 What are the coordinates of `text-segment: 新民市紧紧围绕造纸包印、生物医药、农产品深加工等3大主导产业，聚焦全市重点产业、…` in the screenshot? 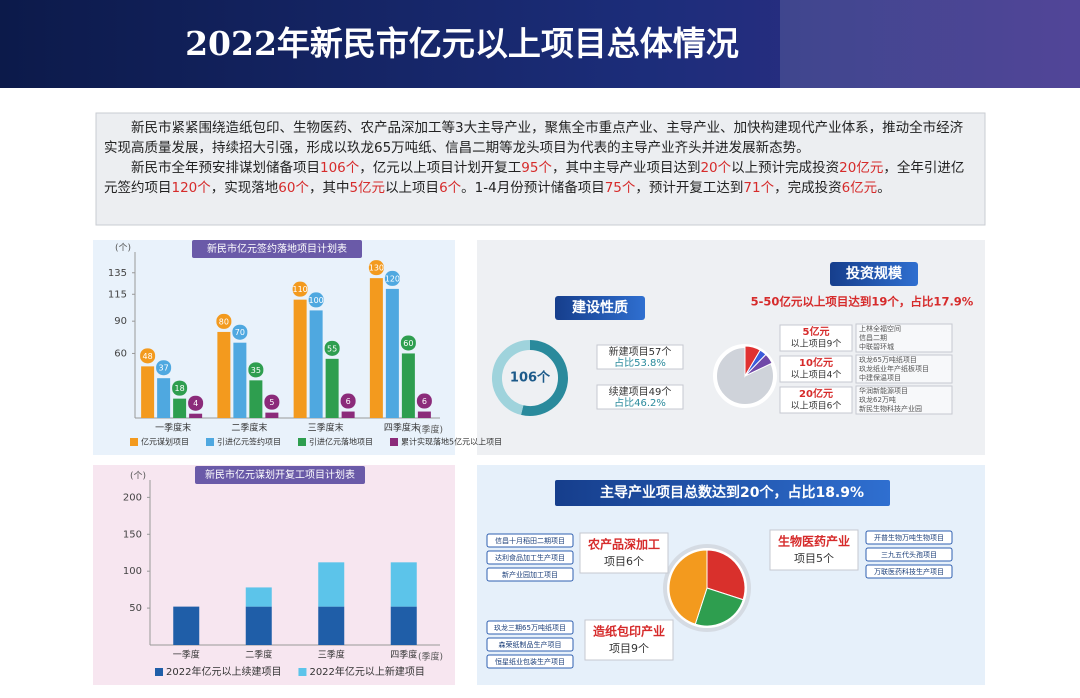 It's located at (534, 138).